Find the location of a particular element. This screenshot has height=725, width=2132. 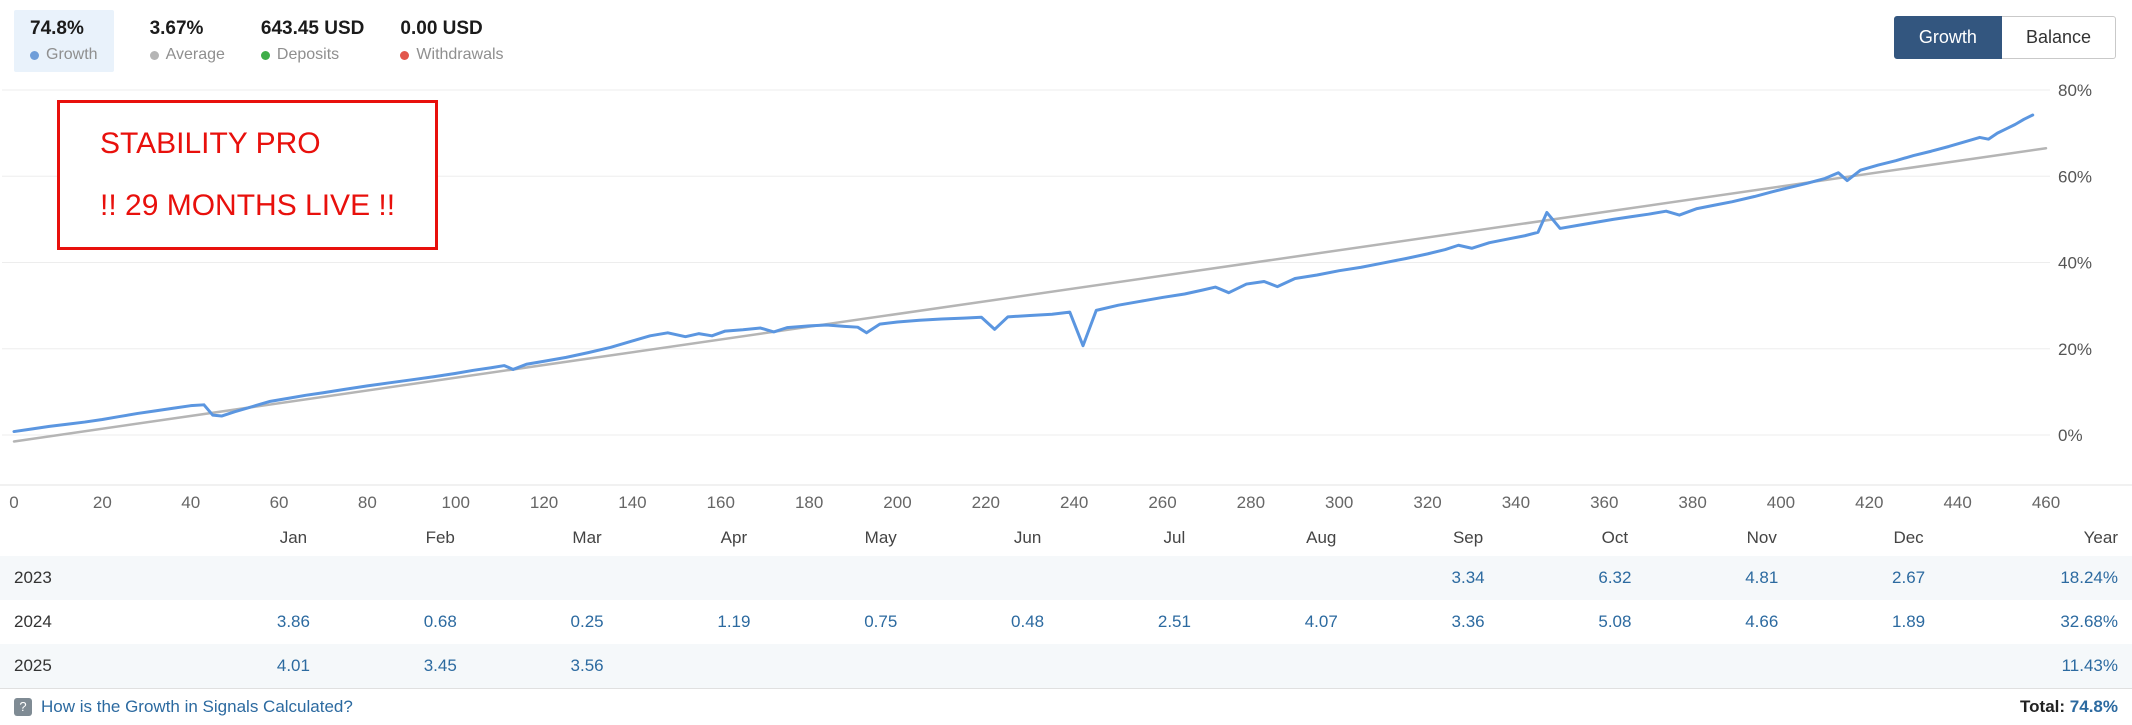

average-value: 3.67% is located at coordinates (176, 28).